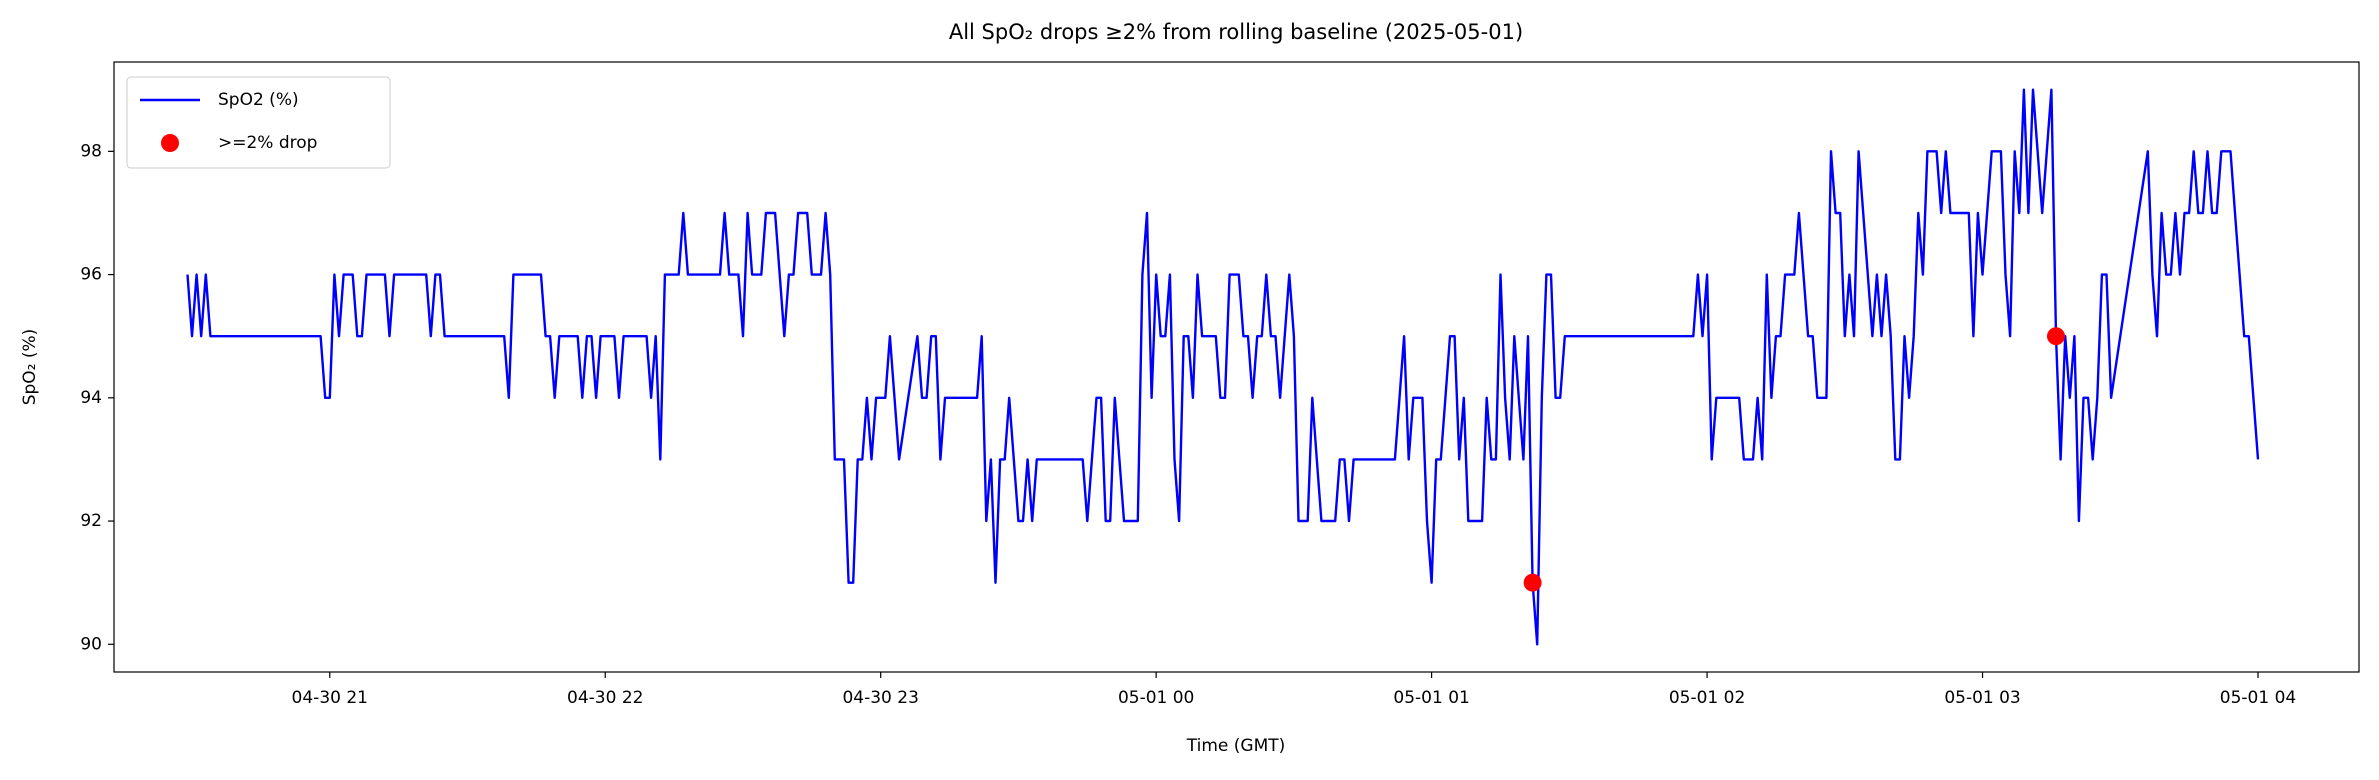 The width and height of the screenshot is (2379, 780). What do you see at coordinates (605, 698) in the screenshot?
I see `x-tick-label: 04-30 22` at bounding box center [605, 698].